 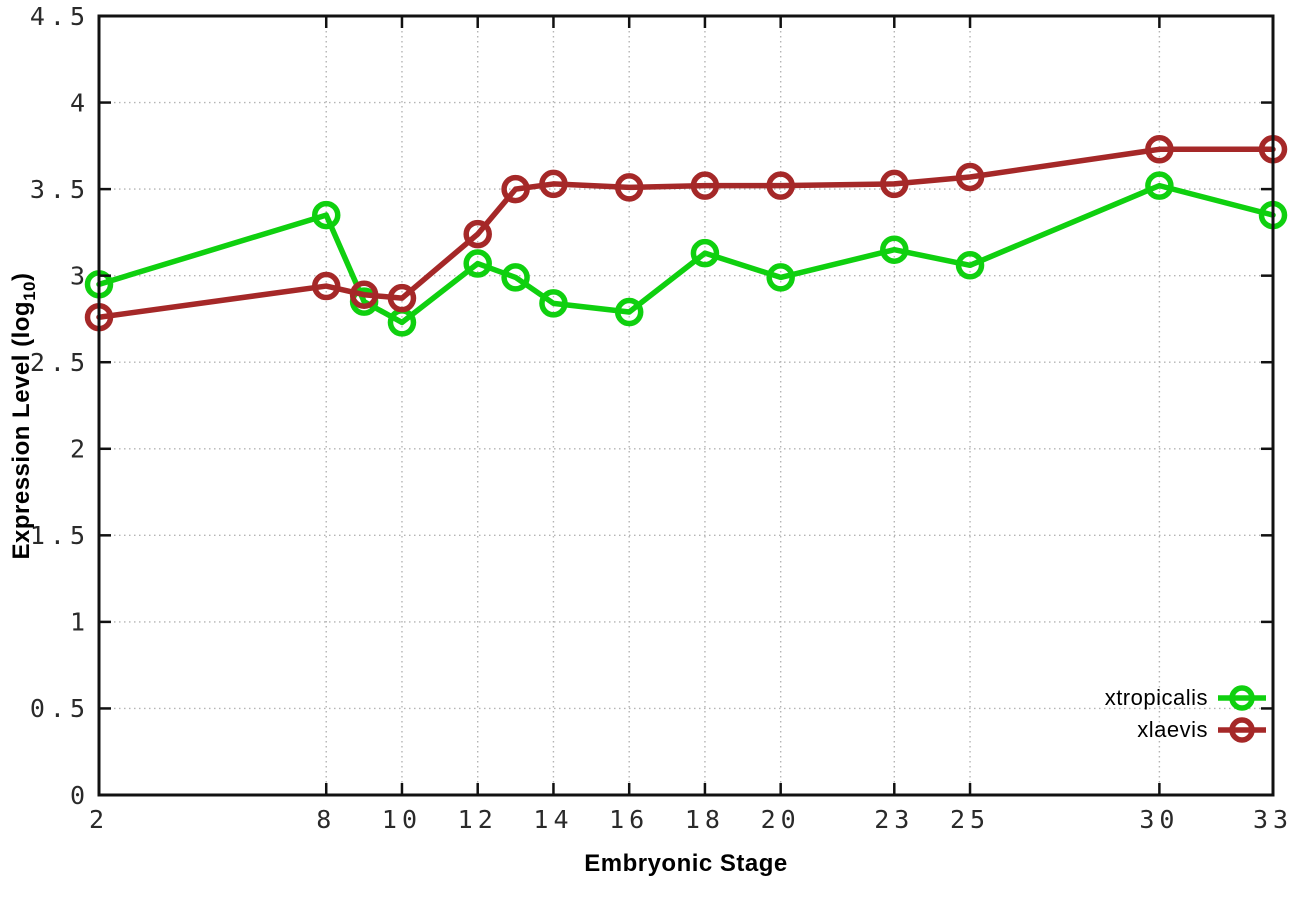 What do you see at coordinates (60, 708) in the screenshot?
I see `y-tick-label-0.5: 0.5` at bounding box center [60, 708].